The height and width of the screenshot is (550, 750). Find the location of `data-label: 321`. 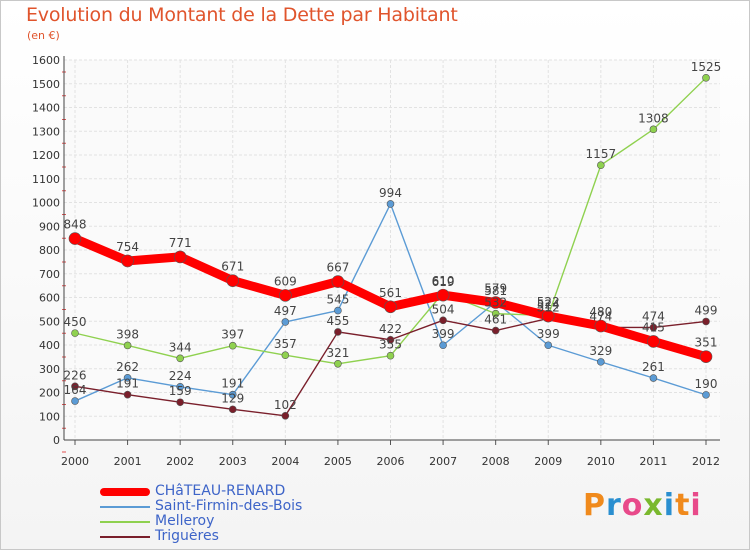

data-label: 321 is located at coordinates (337, 353).